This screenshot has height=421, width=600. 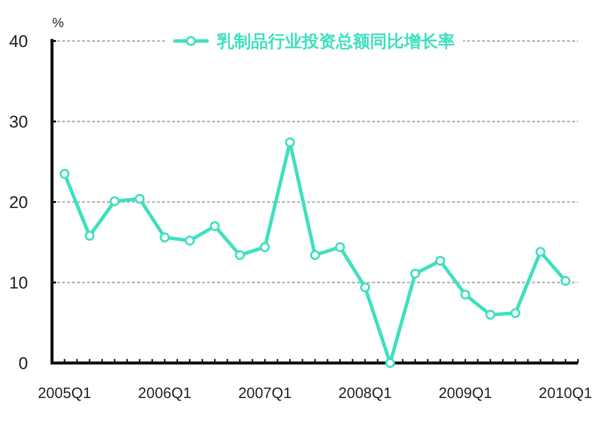 What do you see at coordinates (65, 393) in the screenshot?
I see `x-tick-label: 2005Q1` at bounding box center [65, 393].